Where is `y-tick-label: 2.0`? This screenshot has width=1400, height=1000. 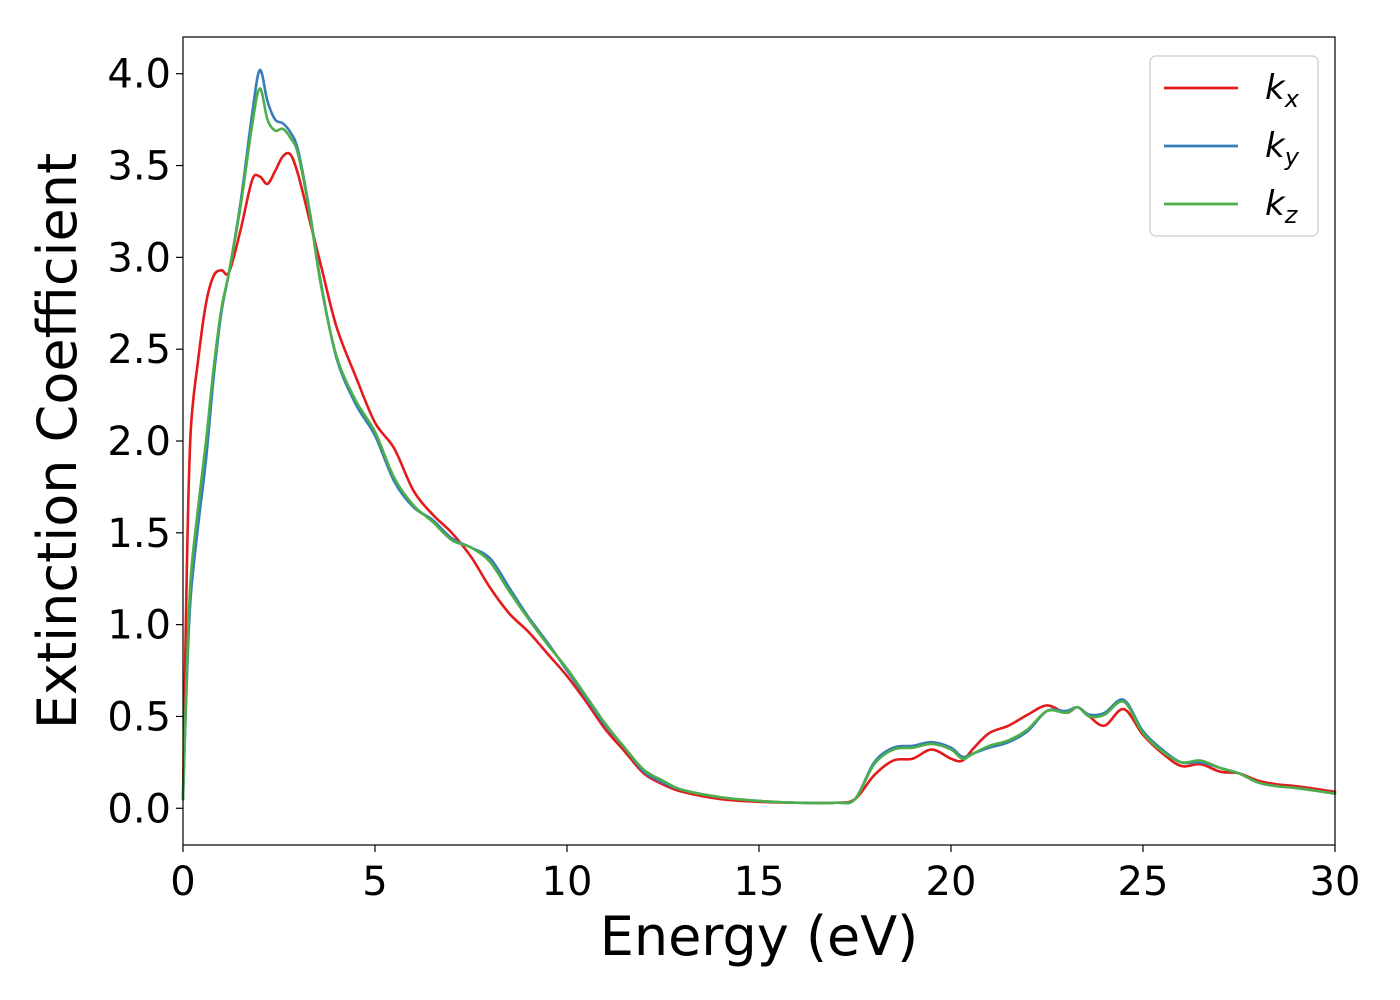
y-tick-label: 2.0 is located at coordinates (139, 442).